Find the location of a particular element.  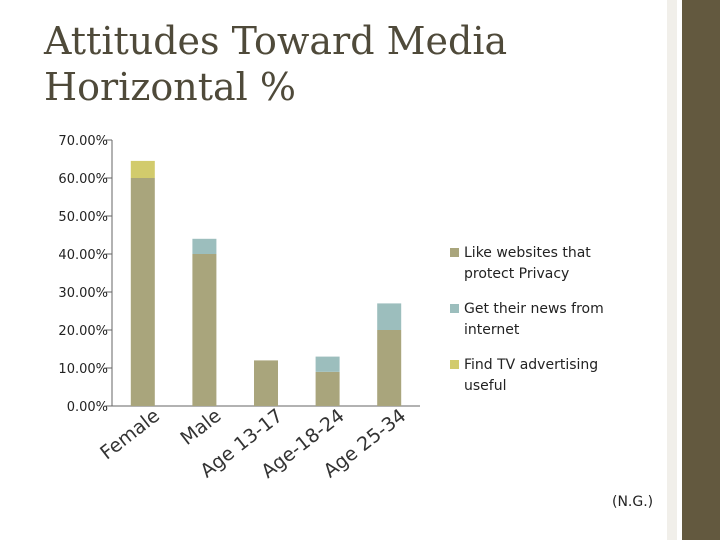

legend-label-tv: Find TV advertising useful is located at coordinates (531, 375).